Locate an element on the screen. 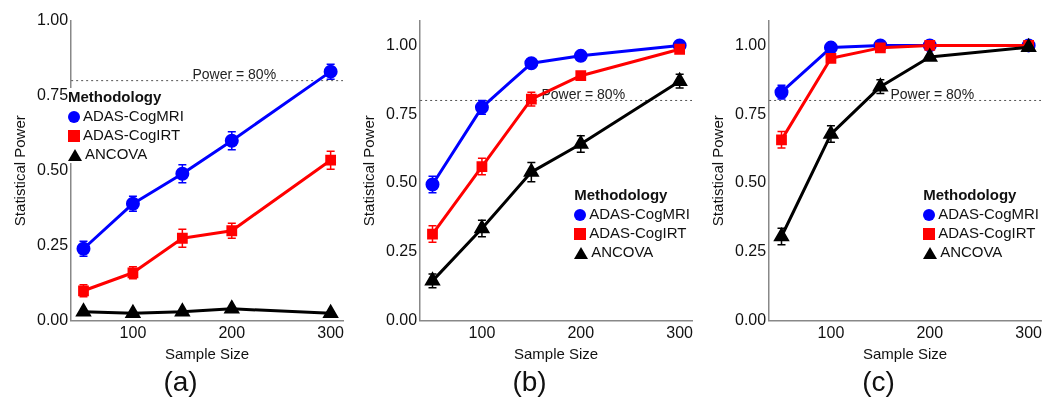  text: (c) is located at coordinates (878, 382).